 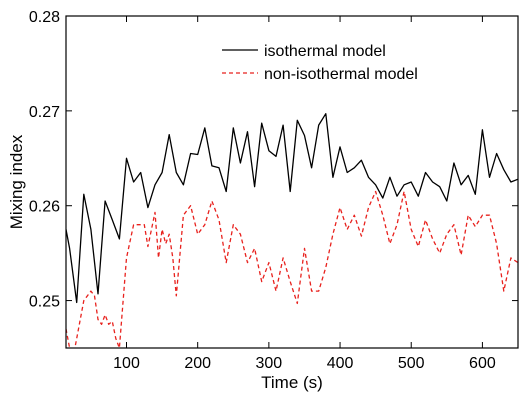 What do you see at coordinates (126, 363) in the screenshot?
I see `x-tick-label: 100` at bounding box center [126, 363].